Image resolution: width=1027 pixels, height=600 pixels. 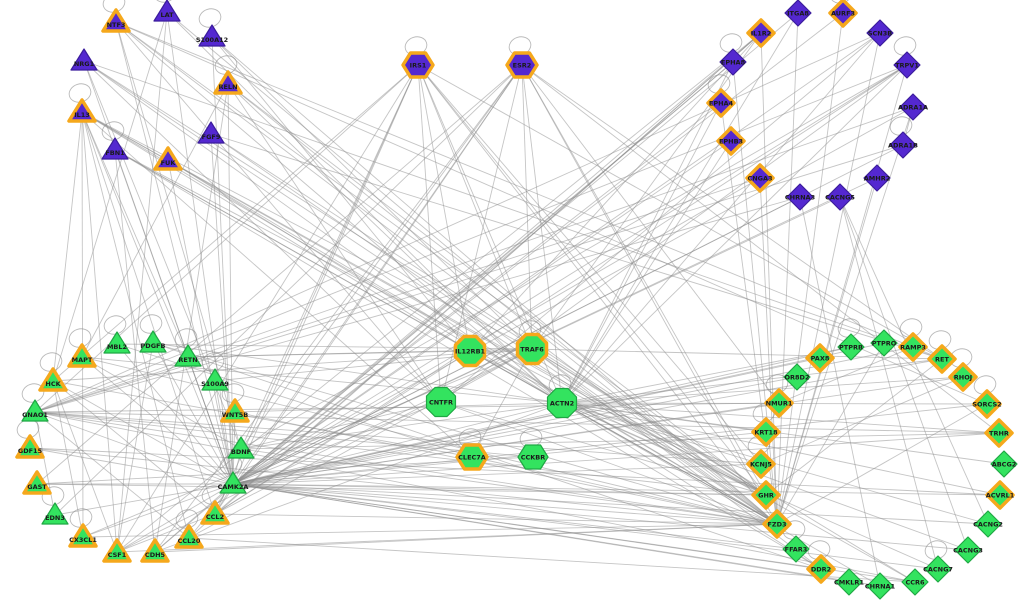 I want to click on node-group-MBL2: MBL2, so click(x=117, y=342).